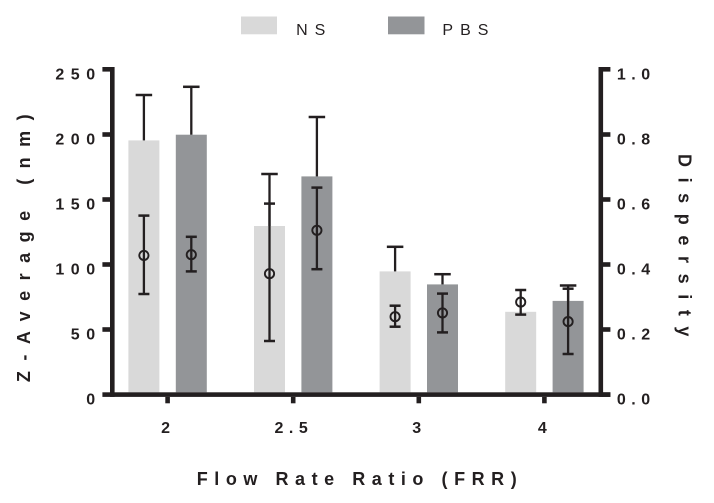 Image resolution: width=714 pixels, height=503 pixels. I want to click on svg-text: PBS, so click(468, 30).